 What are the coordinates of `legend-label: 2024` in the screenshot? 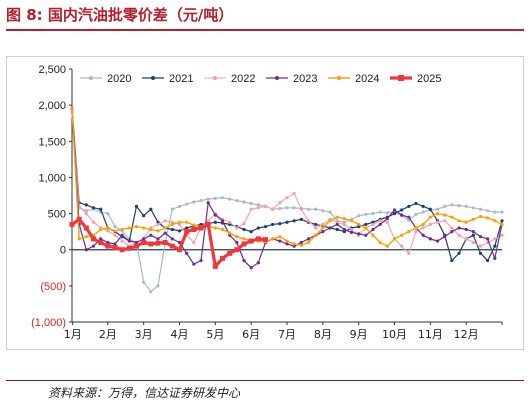 It's located at (367, 79).